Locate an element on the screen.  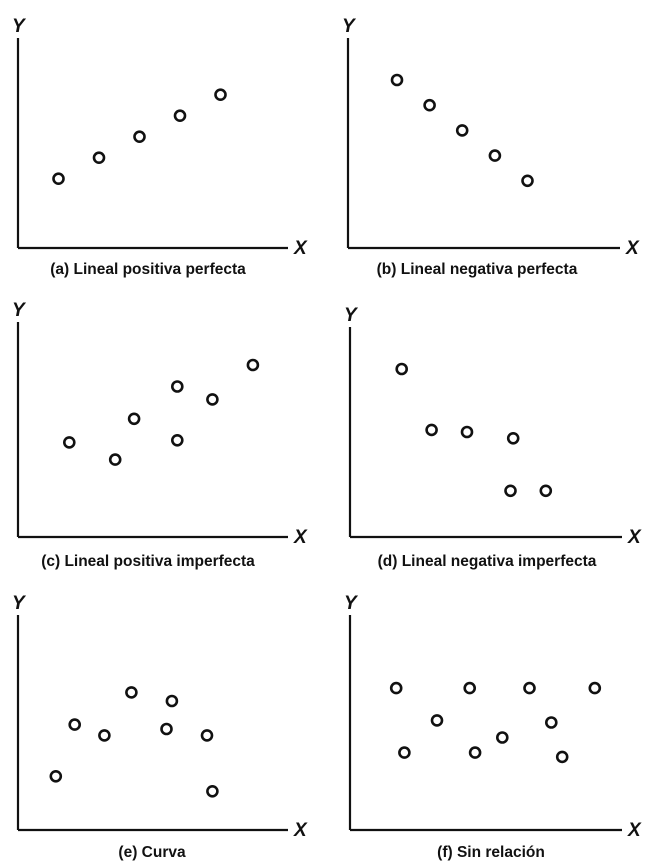
panel-caption: (c) Lineal positiva imperfecta is located at coordinates (148, 561).